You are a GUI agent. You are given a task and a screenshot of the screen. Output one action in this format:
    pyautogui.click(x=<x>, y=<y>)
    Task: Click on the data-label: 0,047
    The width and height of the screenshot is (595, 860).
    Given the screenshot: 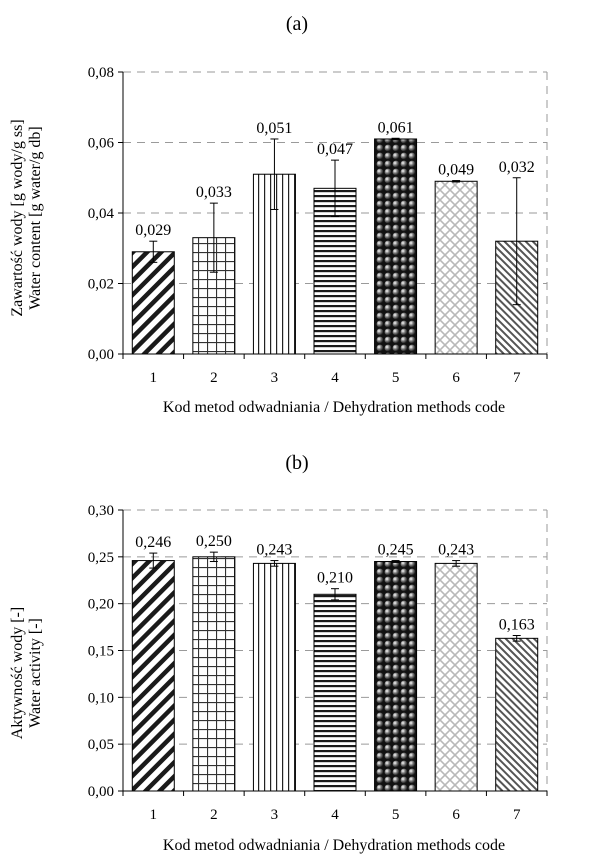 What is the action you would take?
    pyautogui.click(x=335, y=149)
    